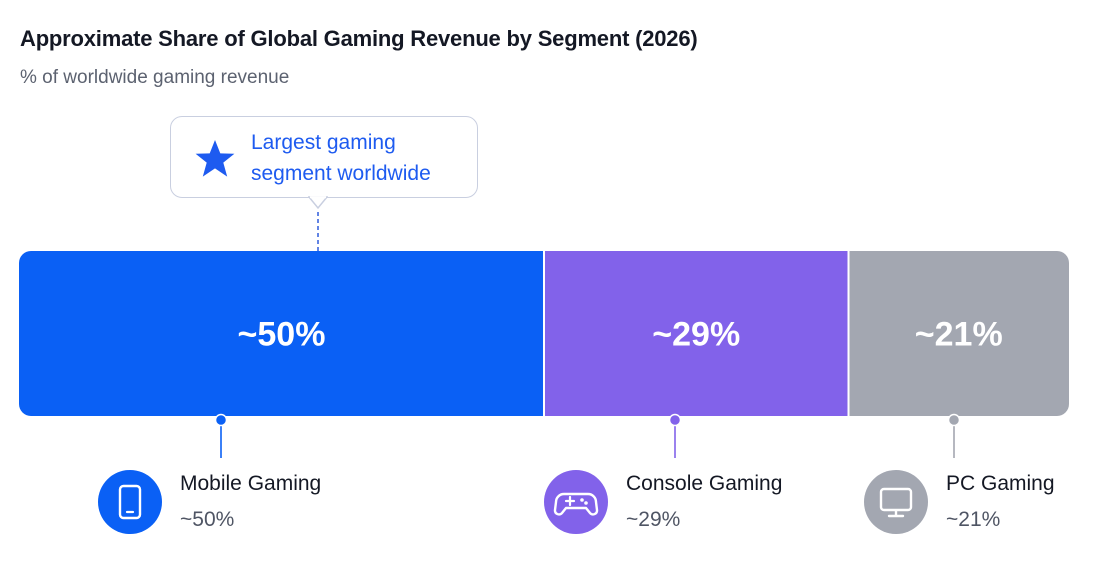 Image resolution: width=1101 pixels, height=569 pixels. What do you see at coordinates (675, 420) in the screenshot?
I see `connector-dot-console` at bounding box center [675, 420].